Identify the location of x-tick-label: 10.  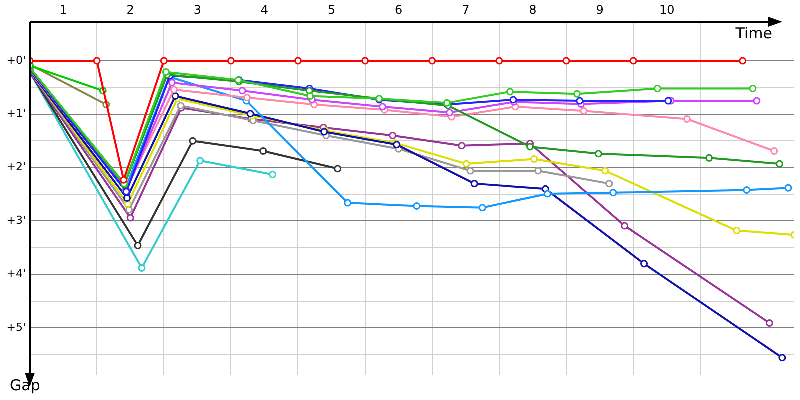
(667, 9).